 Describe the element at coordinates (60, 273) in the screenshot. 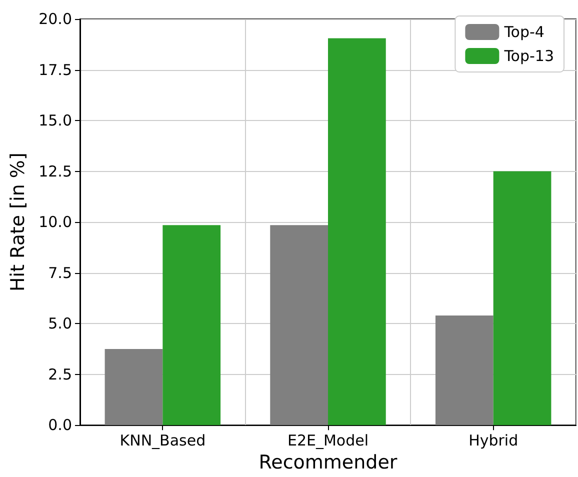

I see `y-tick-label: 7.5` at that location.